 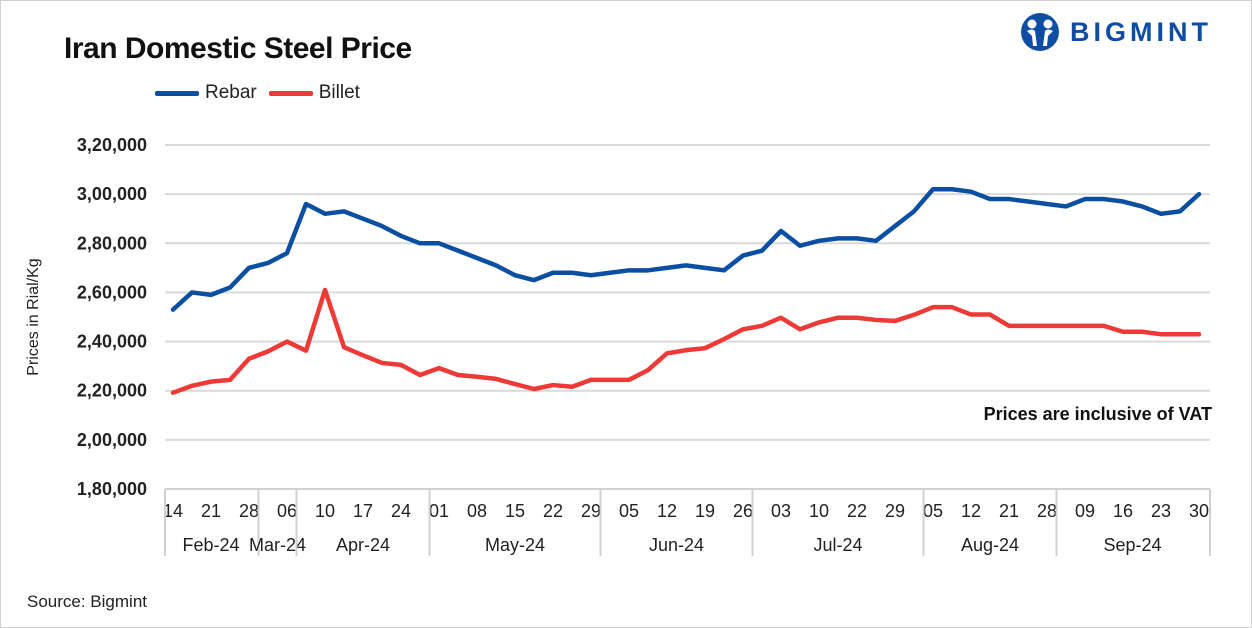 I want to click on month-label: Jun-24, so click(x=676, y=545).